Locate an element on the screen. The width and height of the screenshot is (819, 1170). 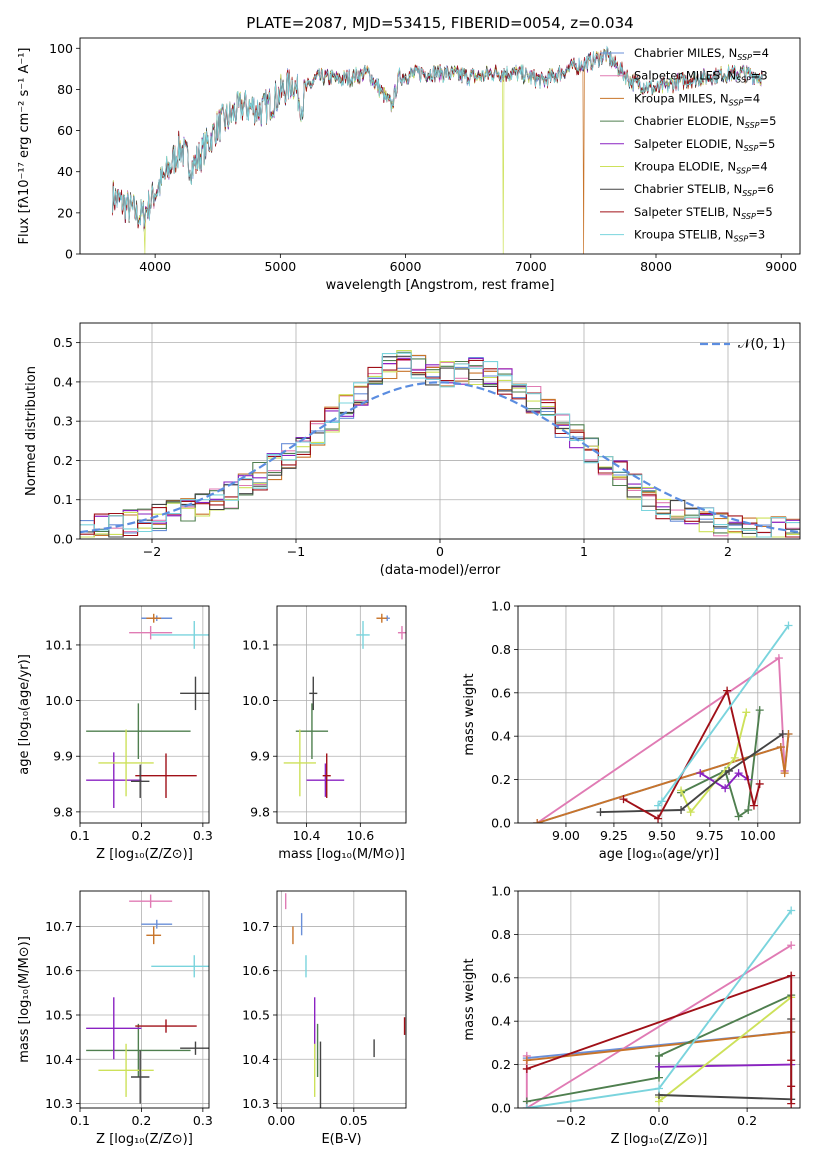
legend-label: Kroupa STELIB, NSSP=3 is located at coordinates (699, 236).